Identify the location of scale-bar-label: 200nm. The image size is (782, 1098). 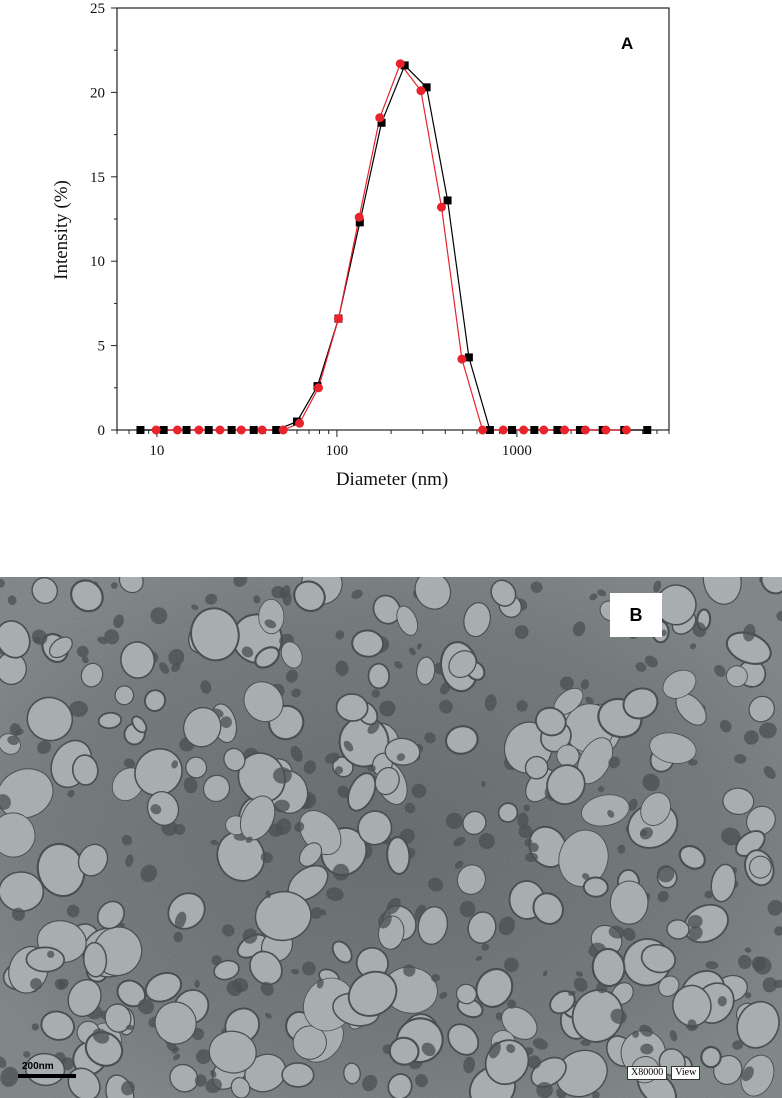
(38, 1066).